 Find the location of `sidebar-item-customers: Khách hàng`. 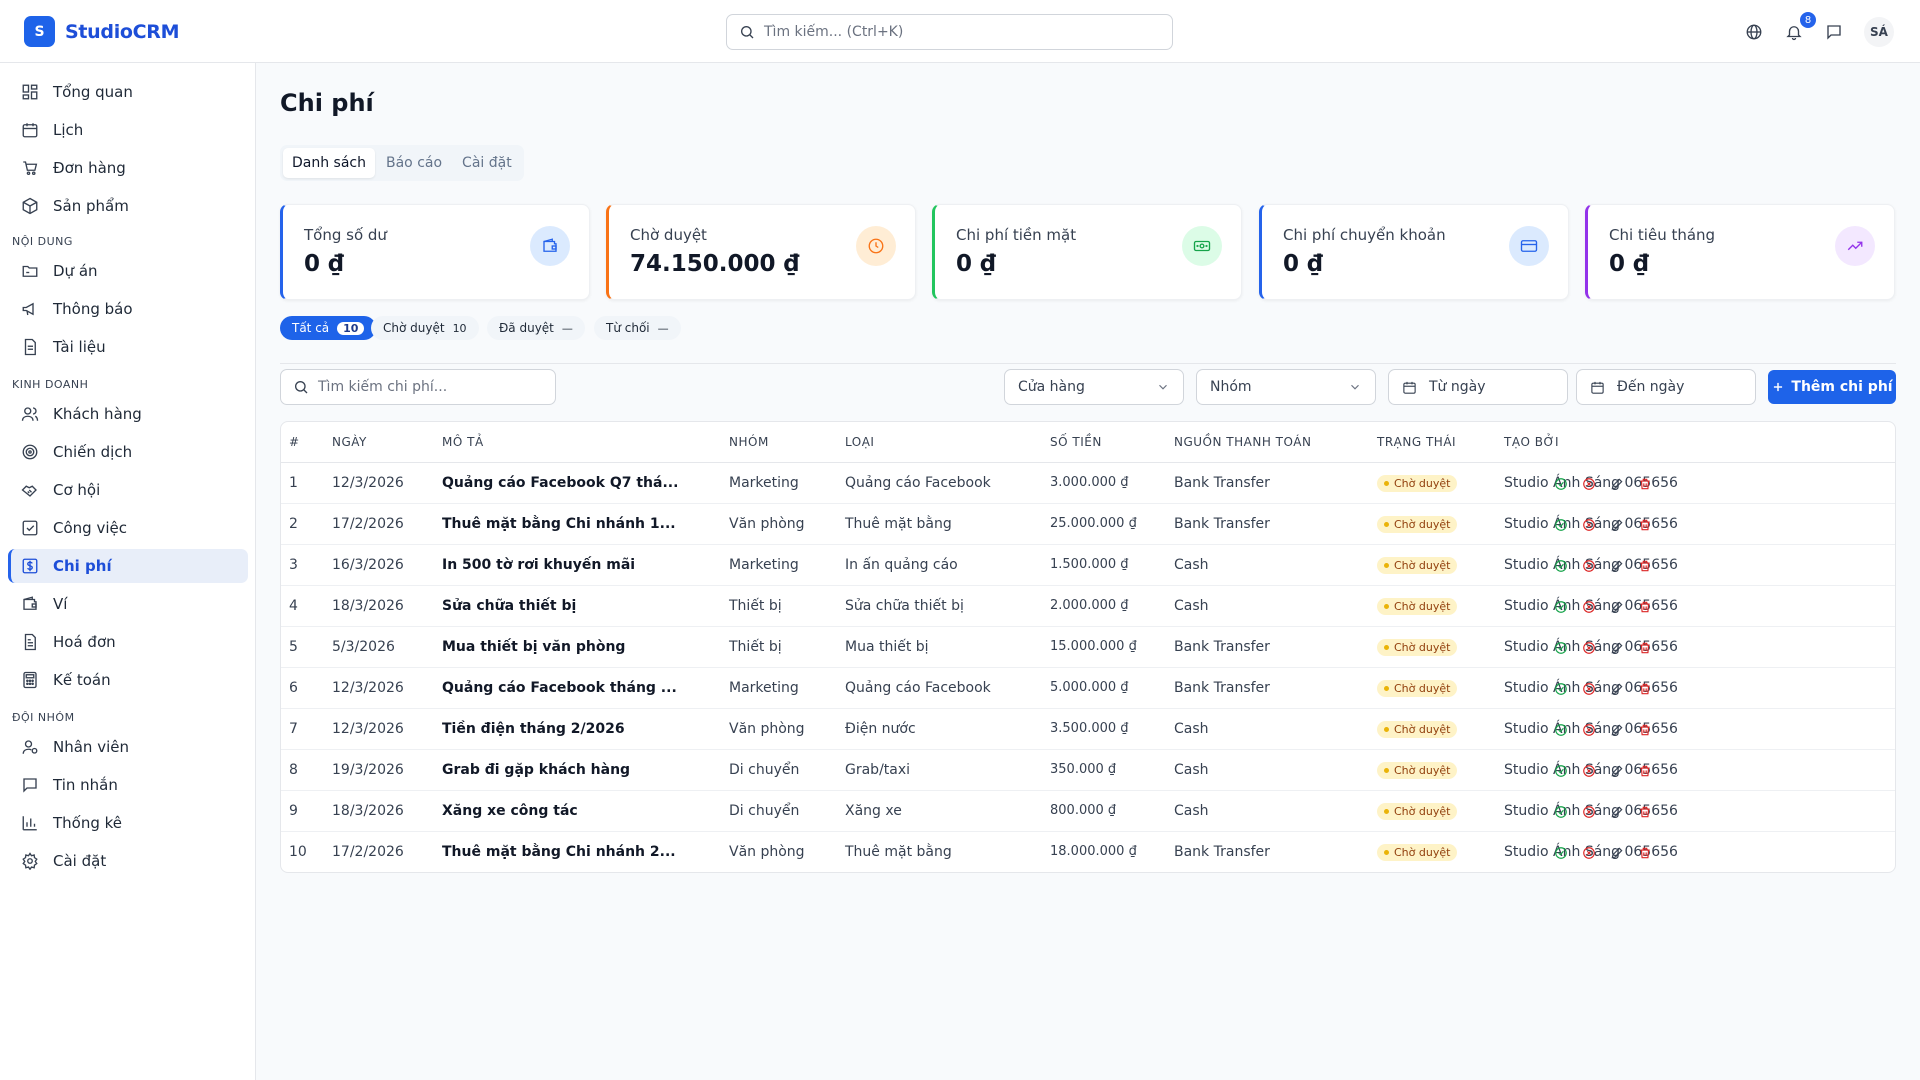

sidebar-item-customers: Khách hàng is located at coordinates (128, 414).